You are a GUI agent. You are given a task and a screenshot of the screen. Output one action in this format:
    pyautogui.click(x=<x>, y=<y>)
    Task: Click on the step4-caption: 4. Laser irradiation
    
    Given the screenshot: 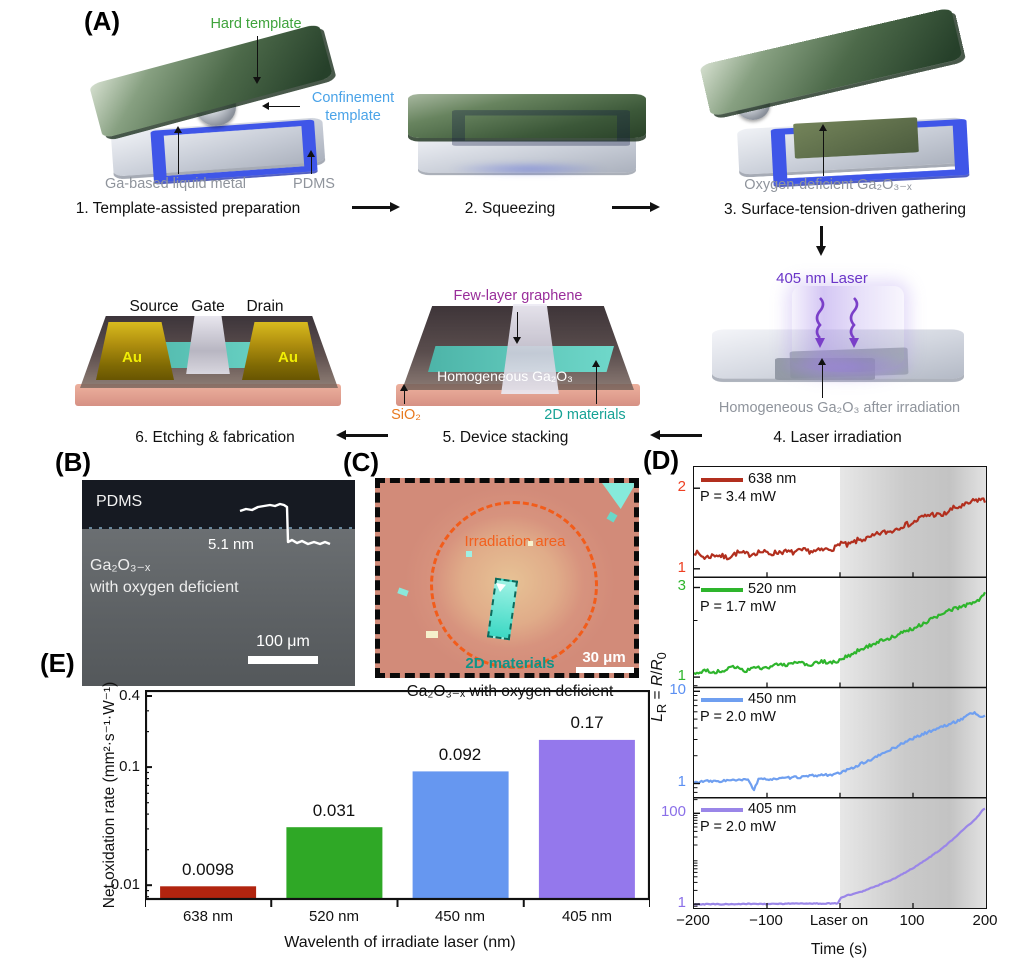 What is the action you would take?
    pyautogui.click(x=837, y=437)
    